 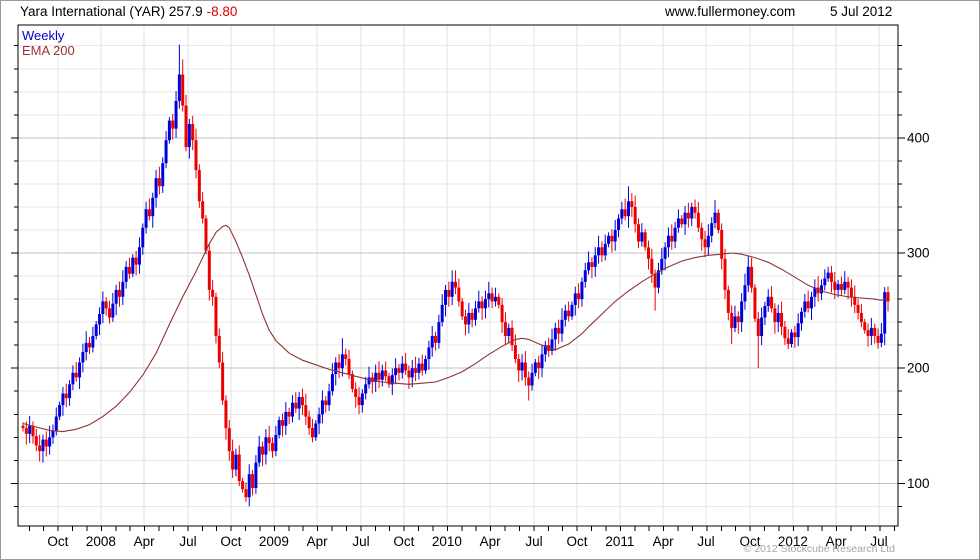 What do you see at coordinates (918, 483) in the screenshot?
I see `y-tick-label: 100` at bounding box center [918, 483].